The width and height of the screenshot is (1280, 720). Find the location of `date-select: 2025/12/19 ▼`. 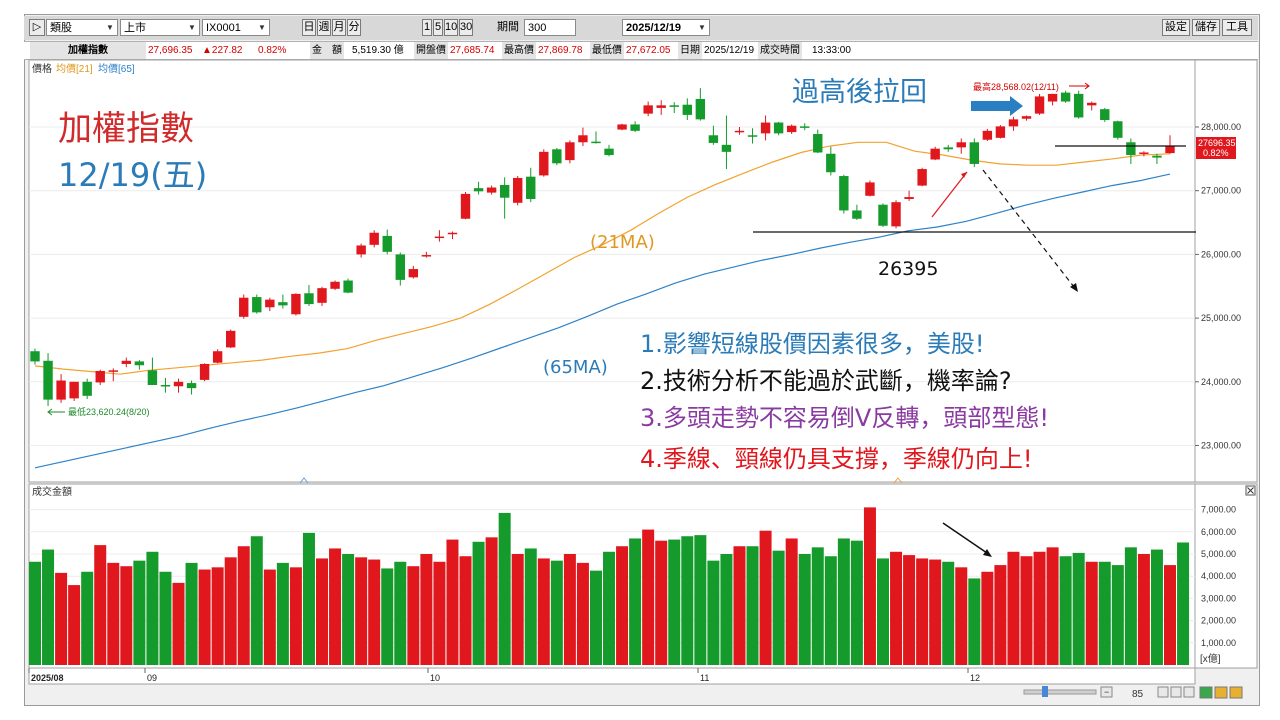

date-select: 2025/12/19 ▼ is located at coordinates (666, 27).